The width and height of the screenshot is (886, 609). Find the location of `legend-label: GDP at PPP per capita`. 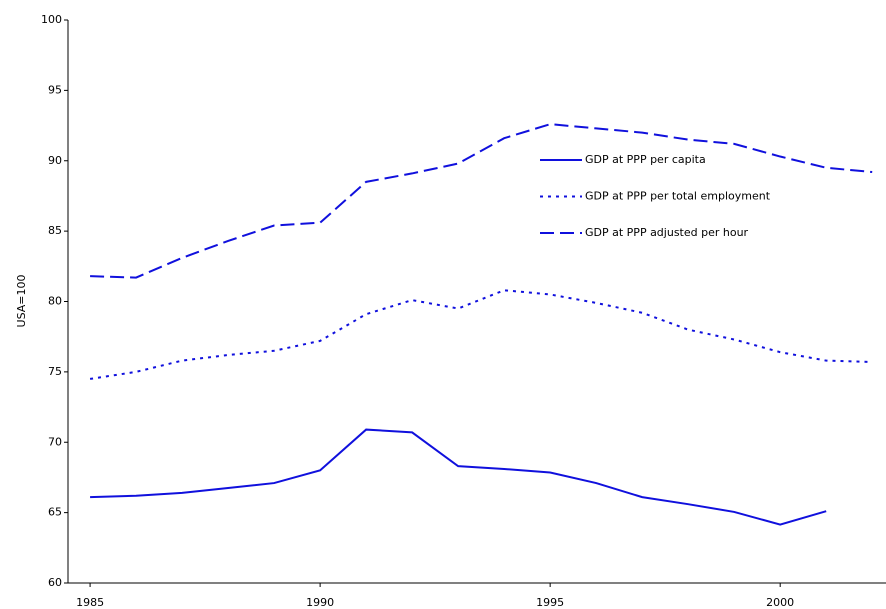

legend-label: GDP at PPP per capita is located at coordinates (645, 159).